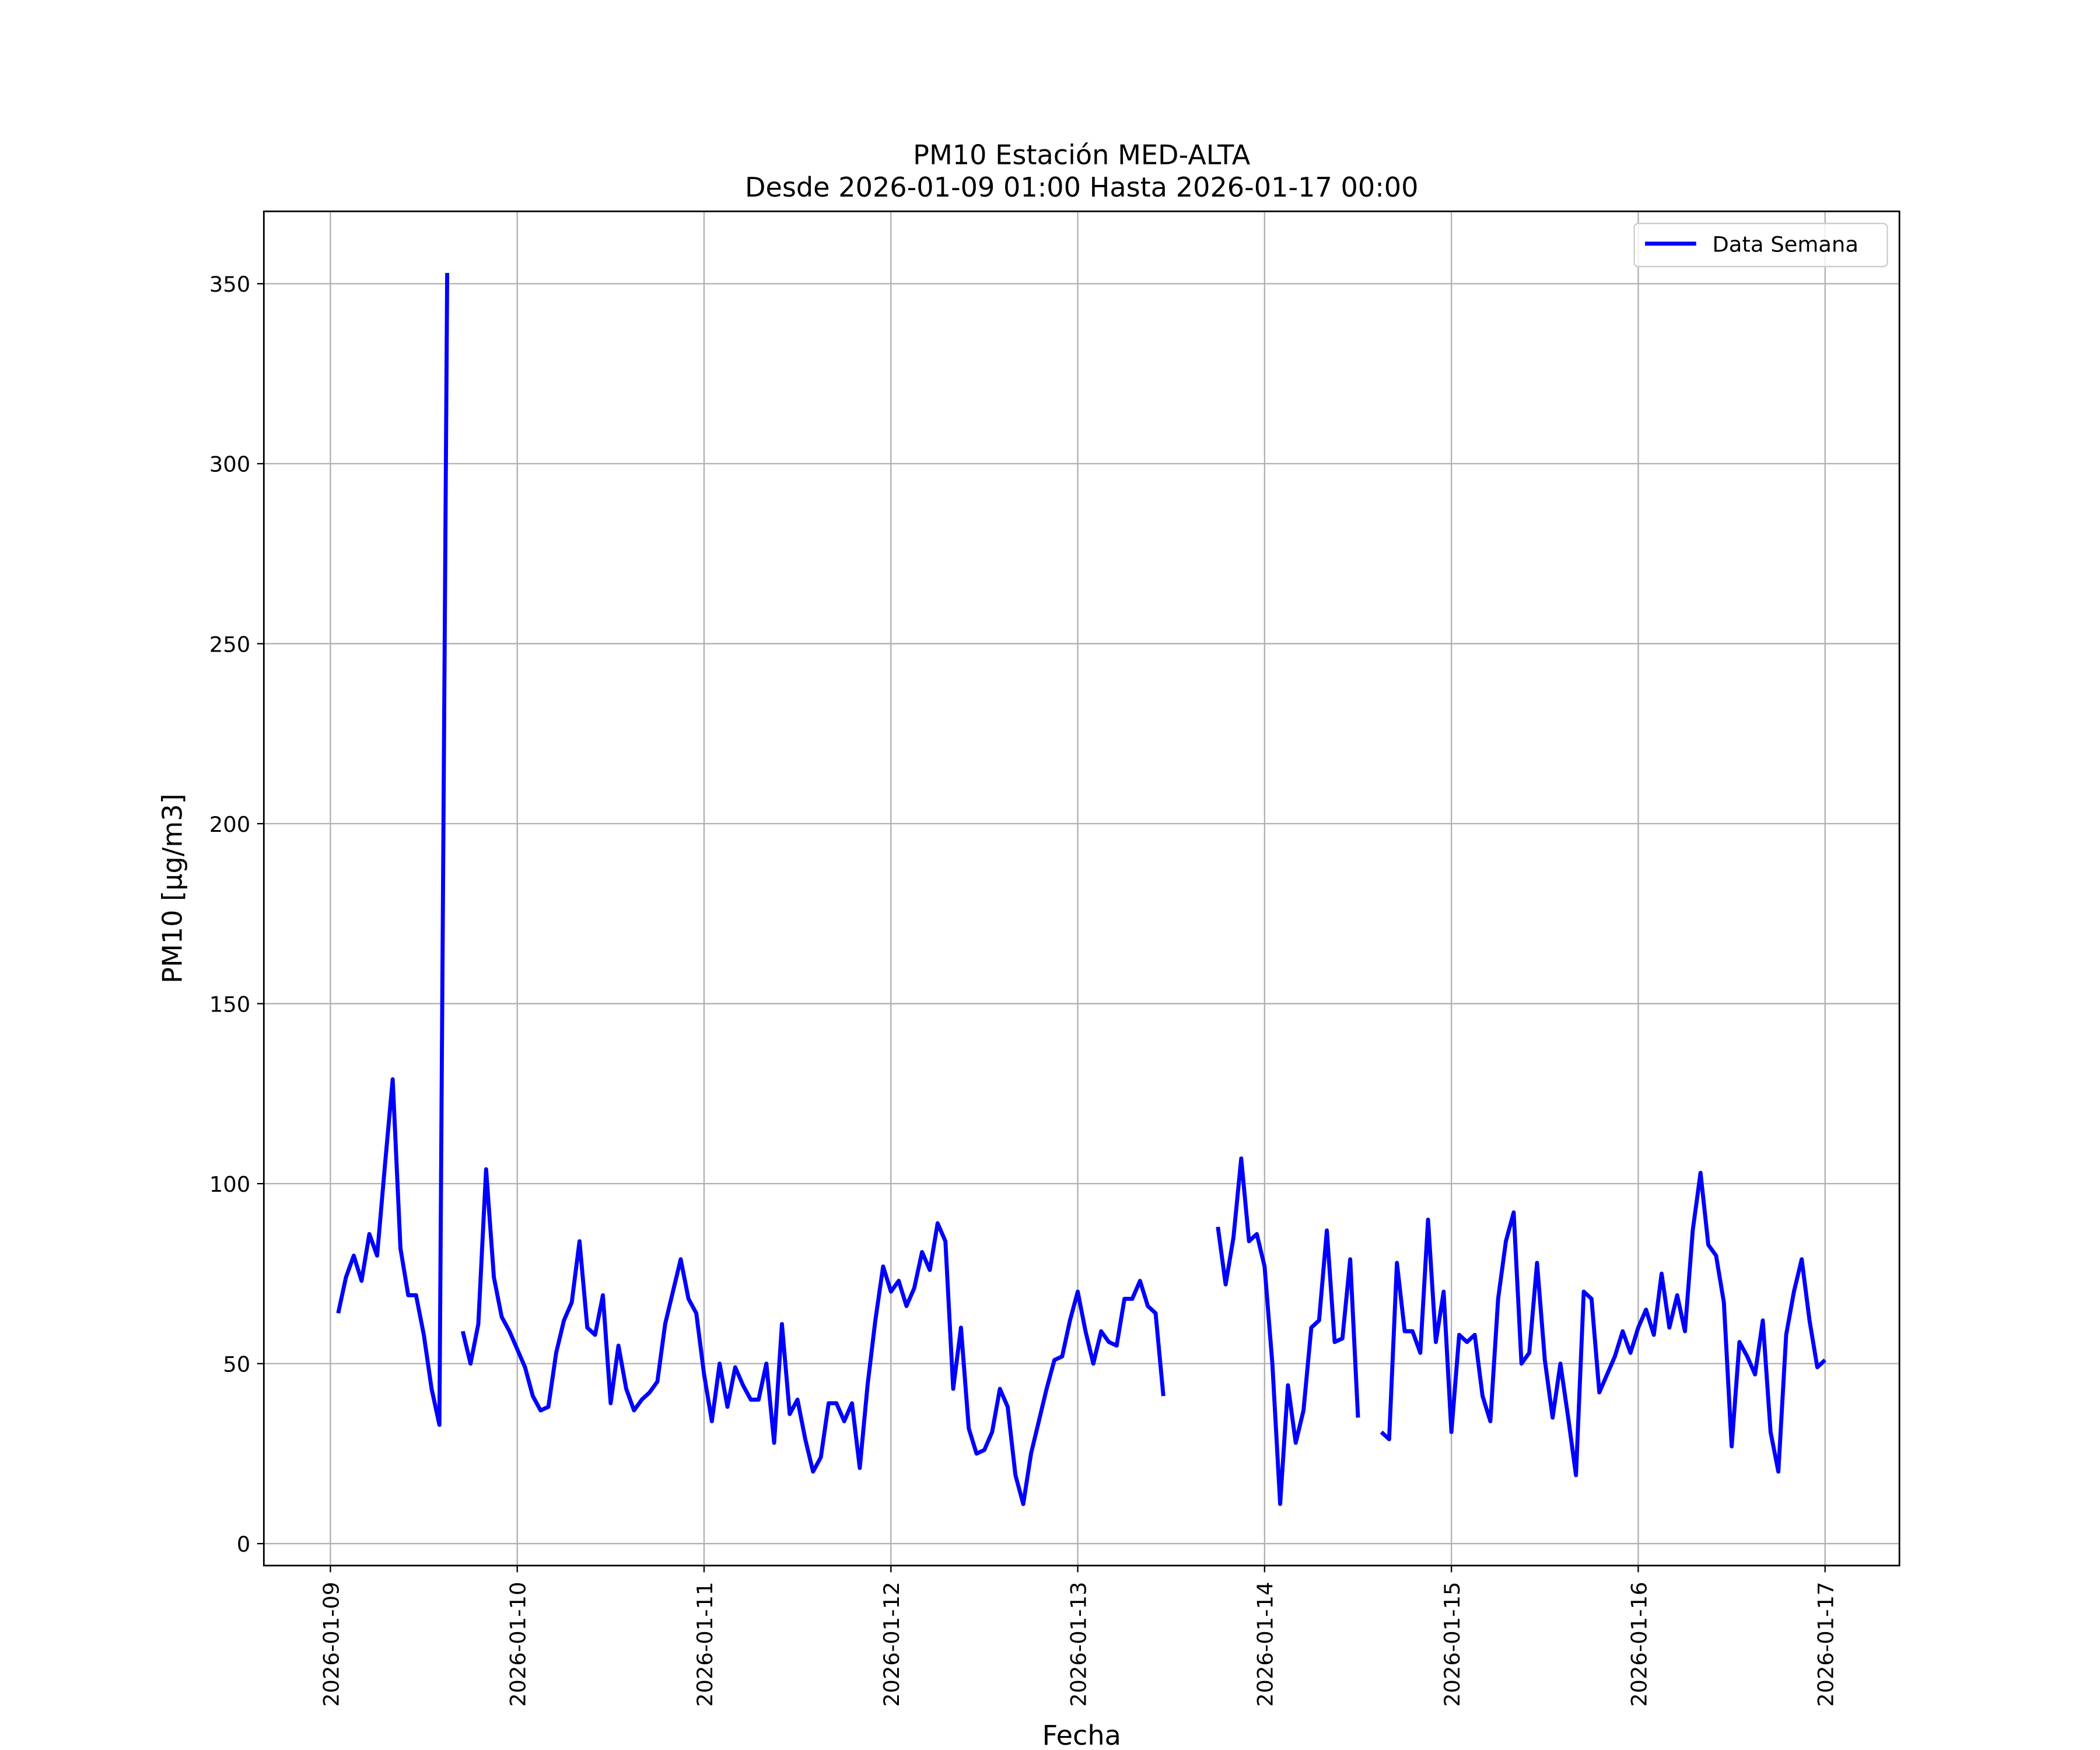 Image resolution: width=2100 pixels, height=1750 pixels. I want to click on x-tick-label: 2026-01-14, so click(1265, 1644).